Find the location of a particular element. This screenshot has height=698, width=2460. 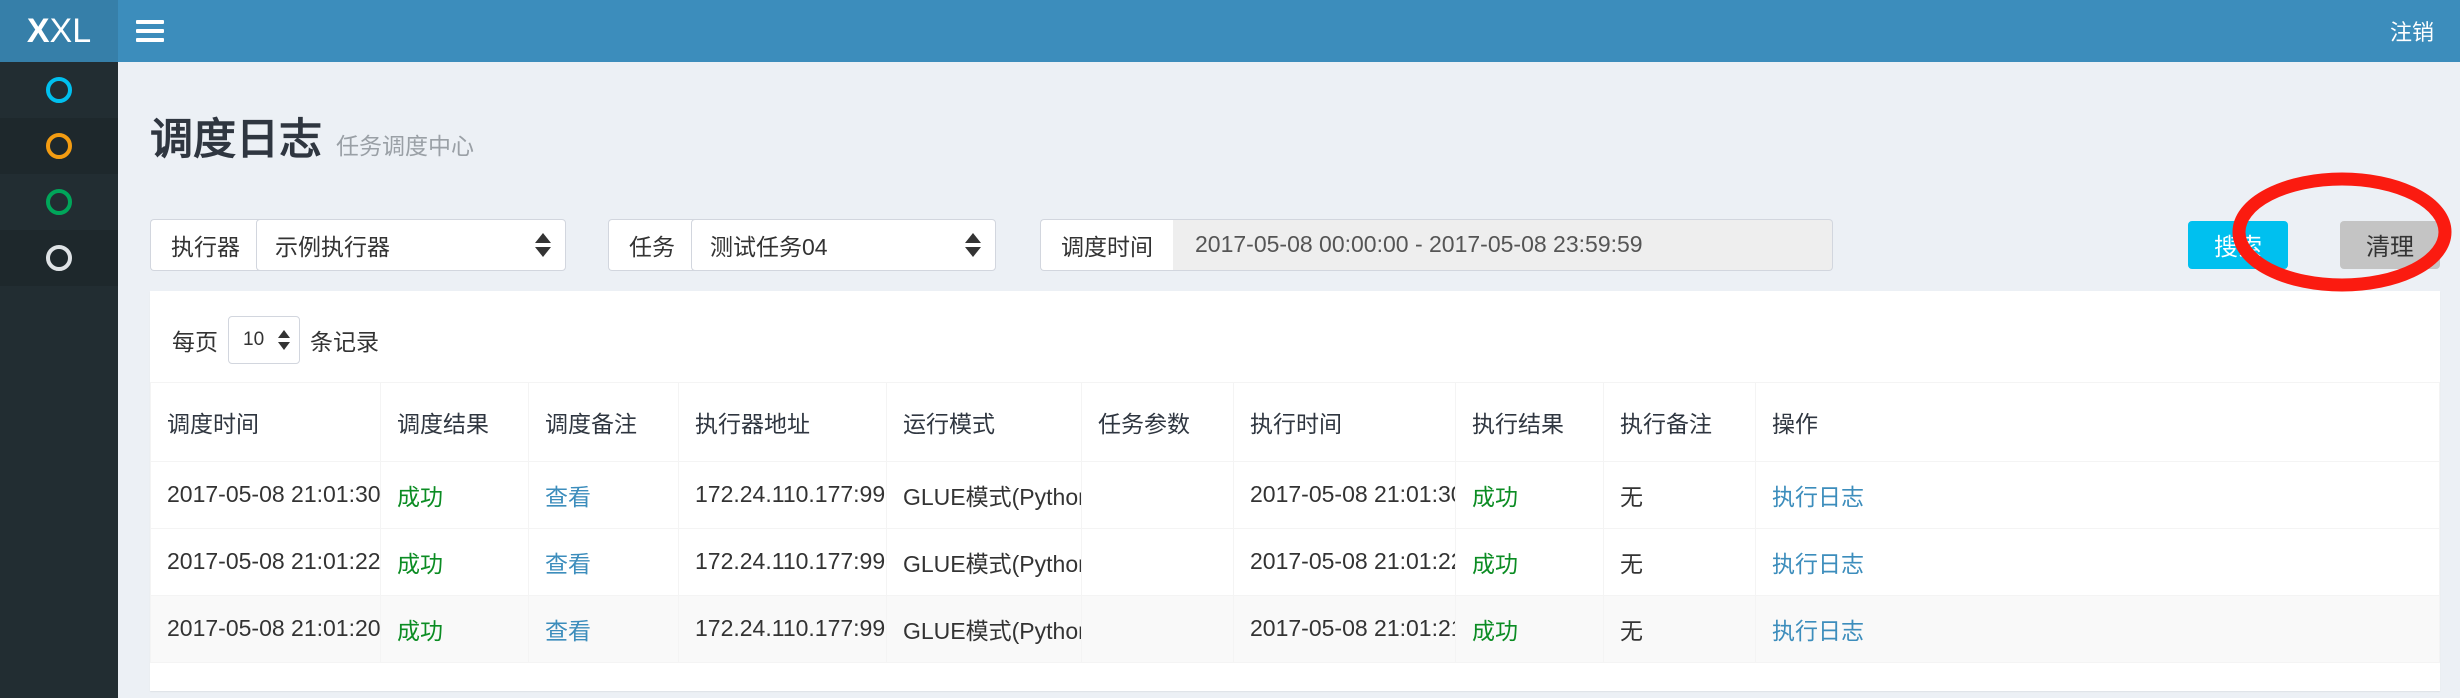

col-header-sched-result: 调度结果 is located at coordinates (454, 421).